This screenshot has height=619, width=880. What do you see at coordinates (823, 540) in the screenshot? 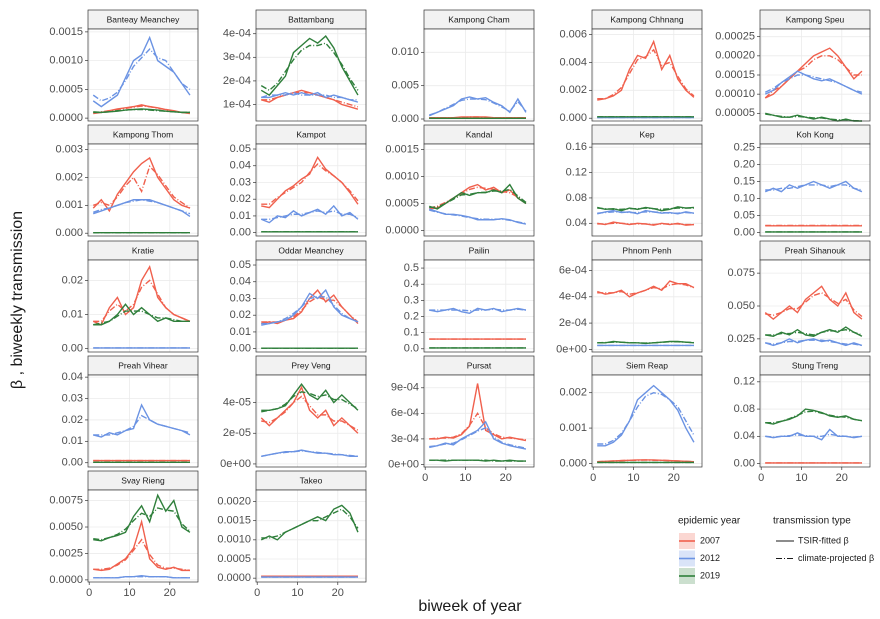
I see `legend-label: TSIR-fitted β` at bounding box center [823, 540].